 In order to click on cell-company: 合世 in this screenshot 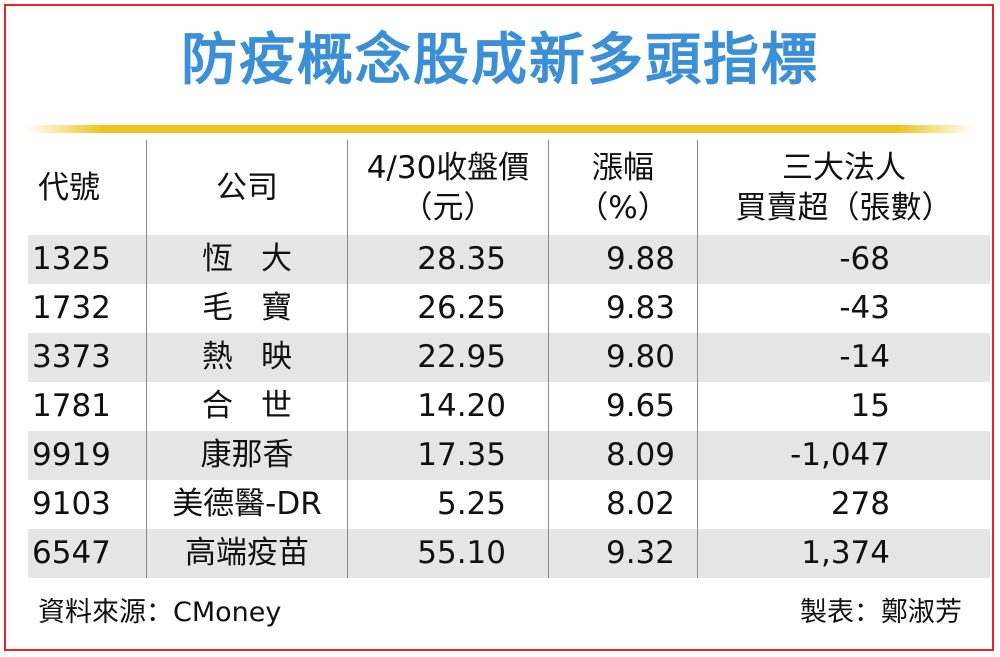, I will do `click(247, 406)`.